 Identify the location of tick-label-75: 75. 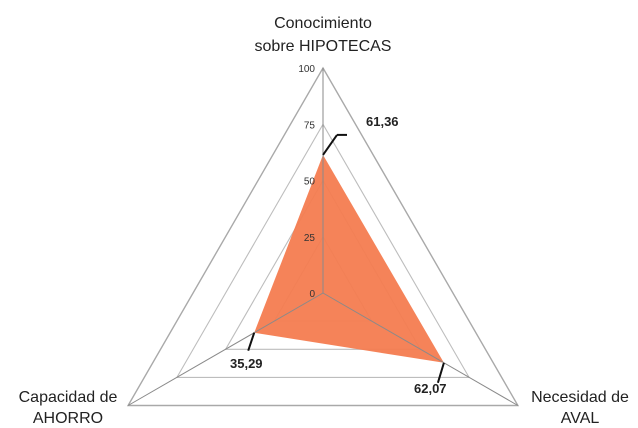
(310, 125).